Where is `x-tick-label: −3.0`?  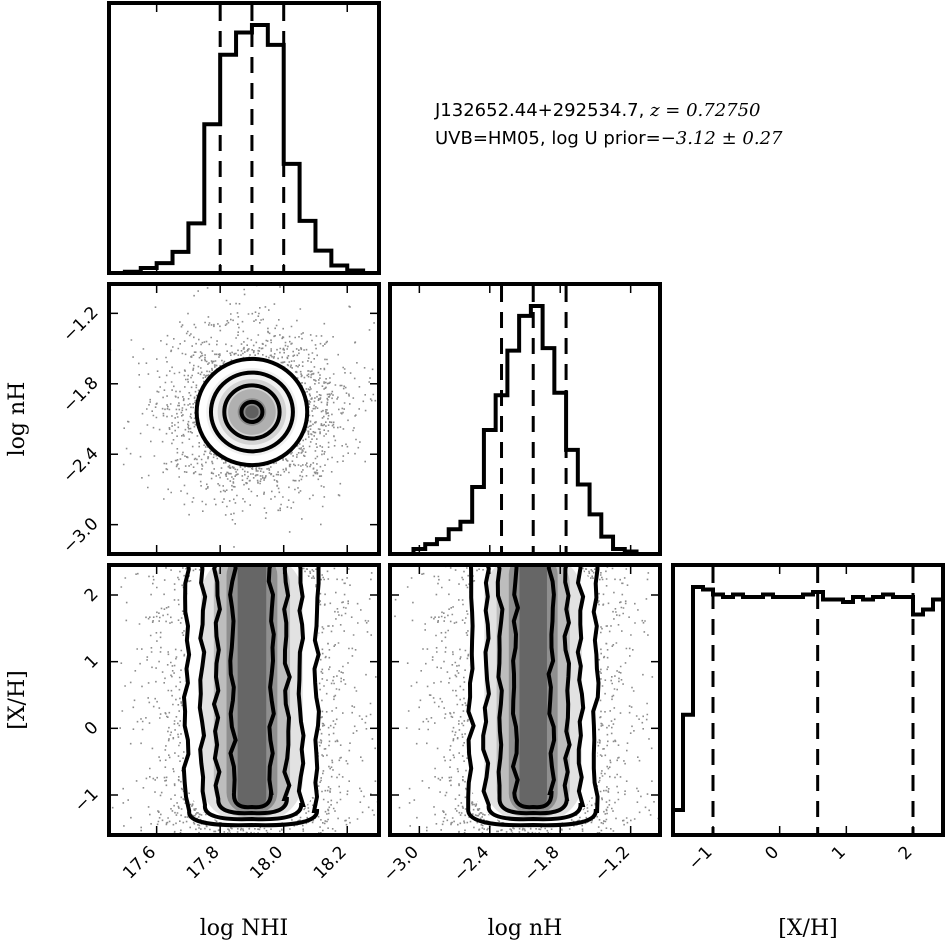 x-tick-label: −3.0 is located at coordinates (401, 863).